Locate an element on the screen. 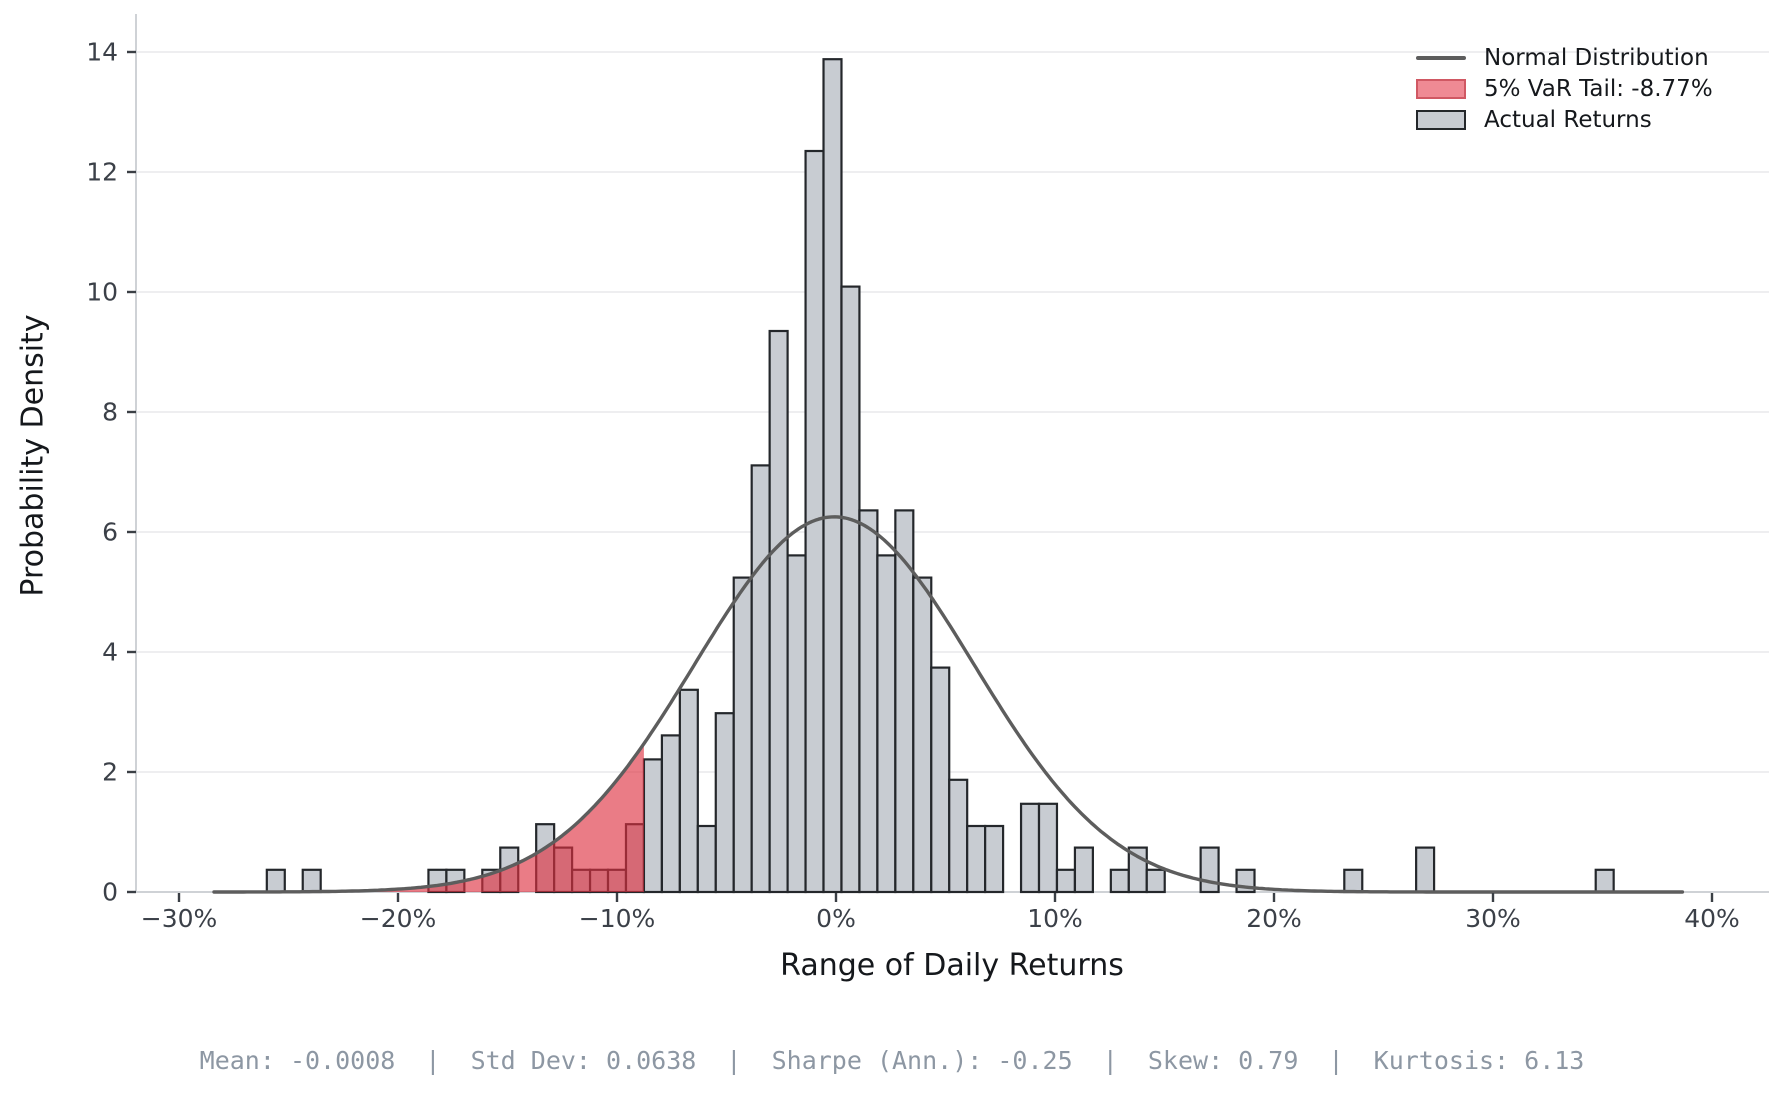 This screenshot has height=1105, width=1777. x-tick-label: 0% is located at coordinates (836, 918).